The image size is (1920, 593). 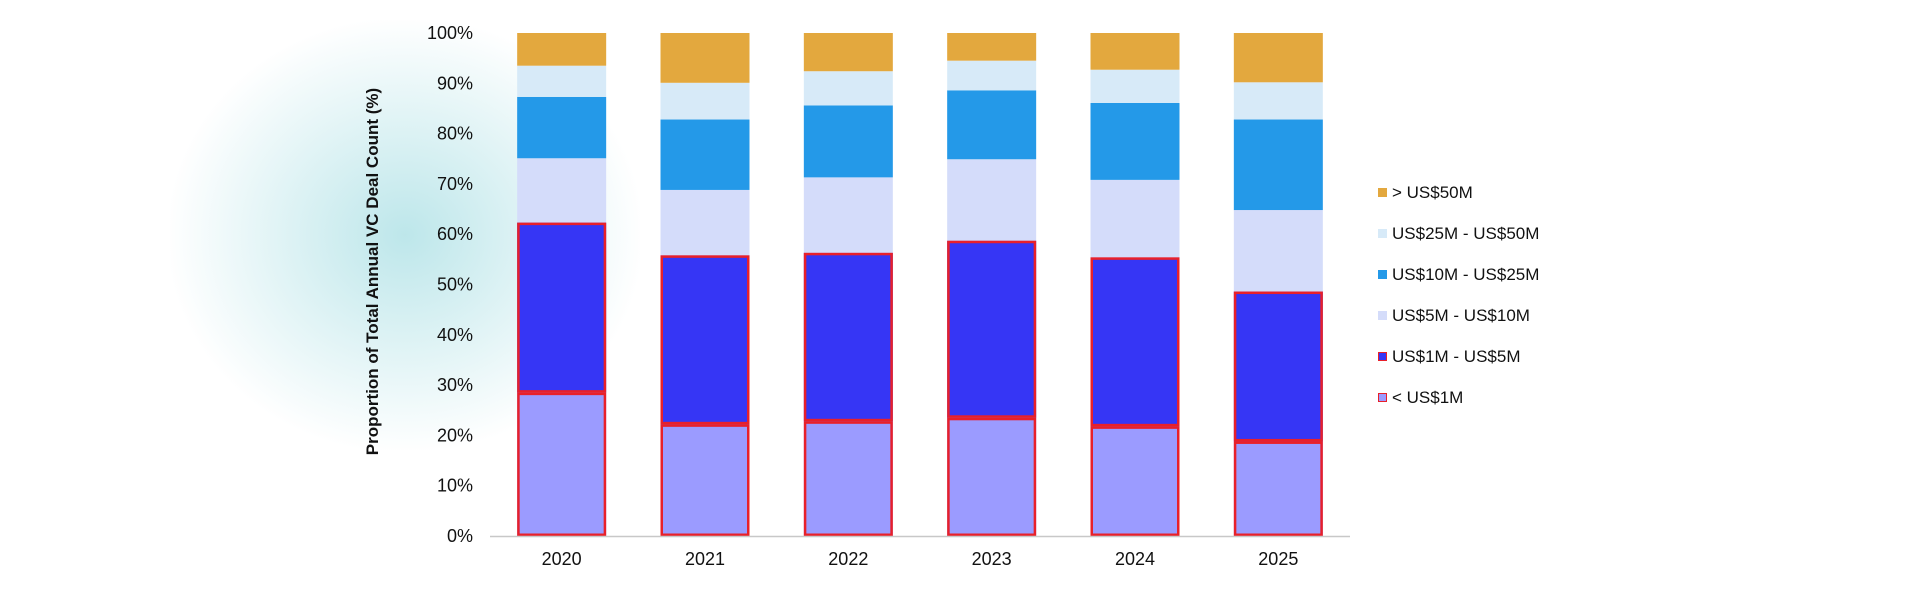 I want to click on x-tick-label: 2024, so click(x=1135, y=559).